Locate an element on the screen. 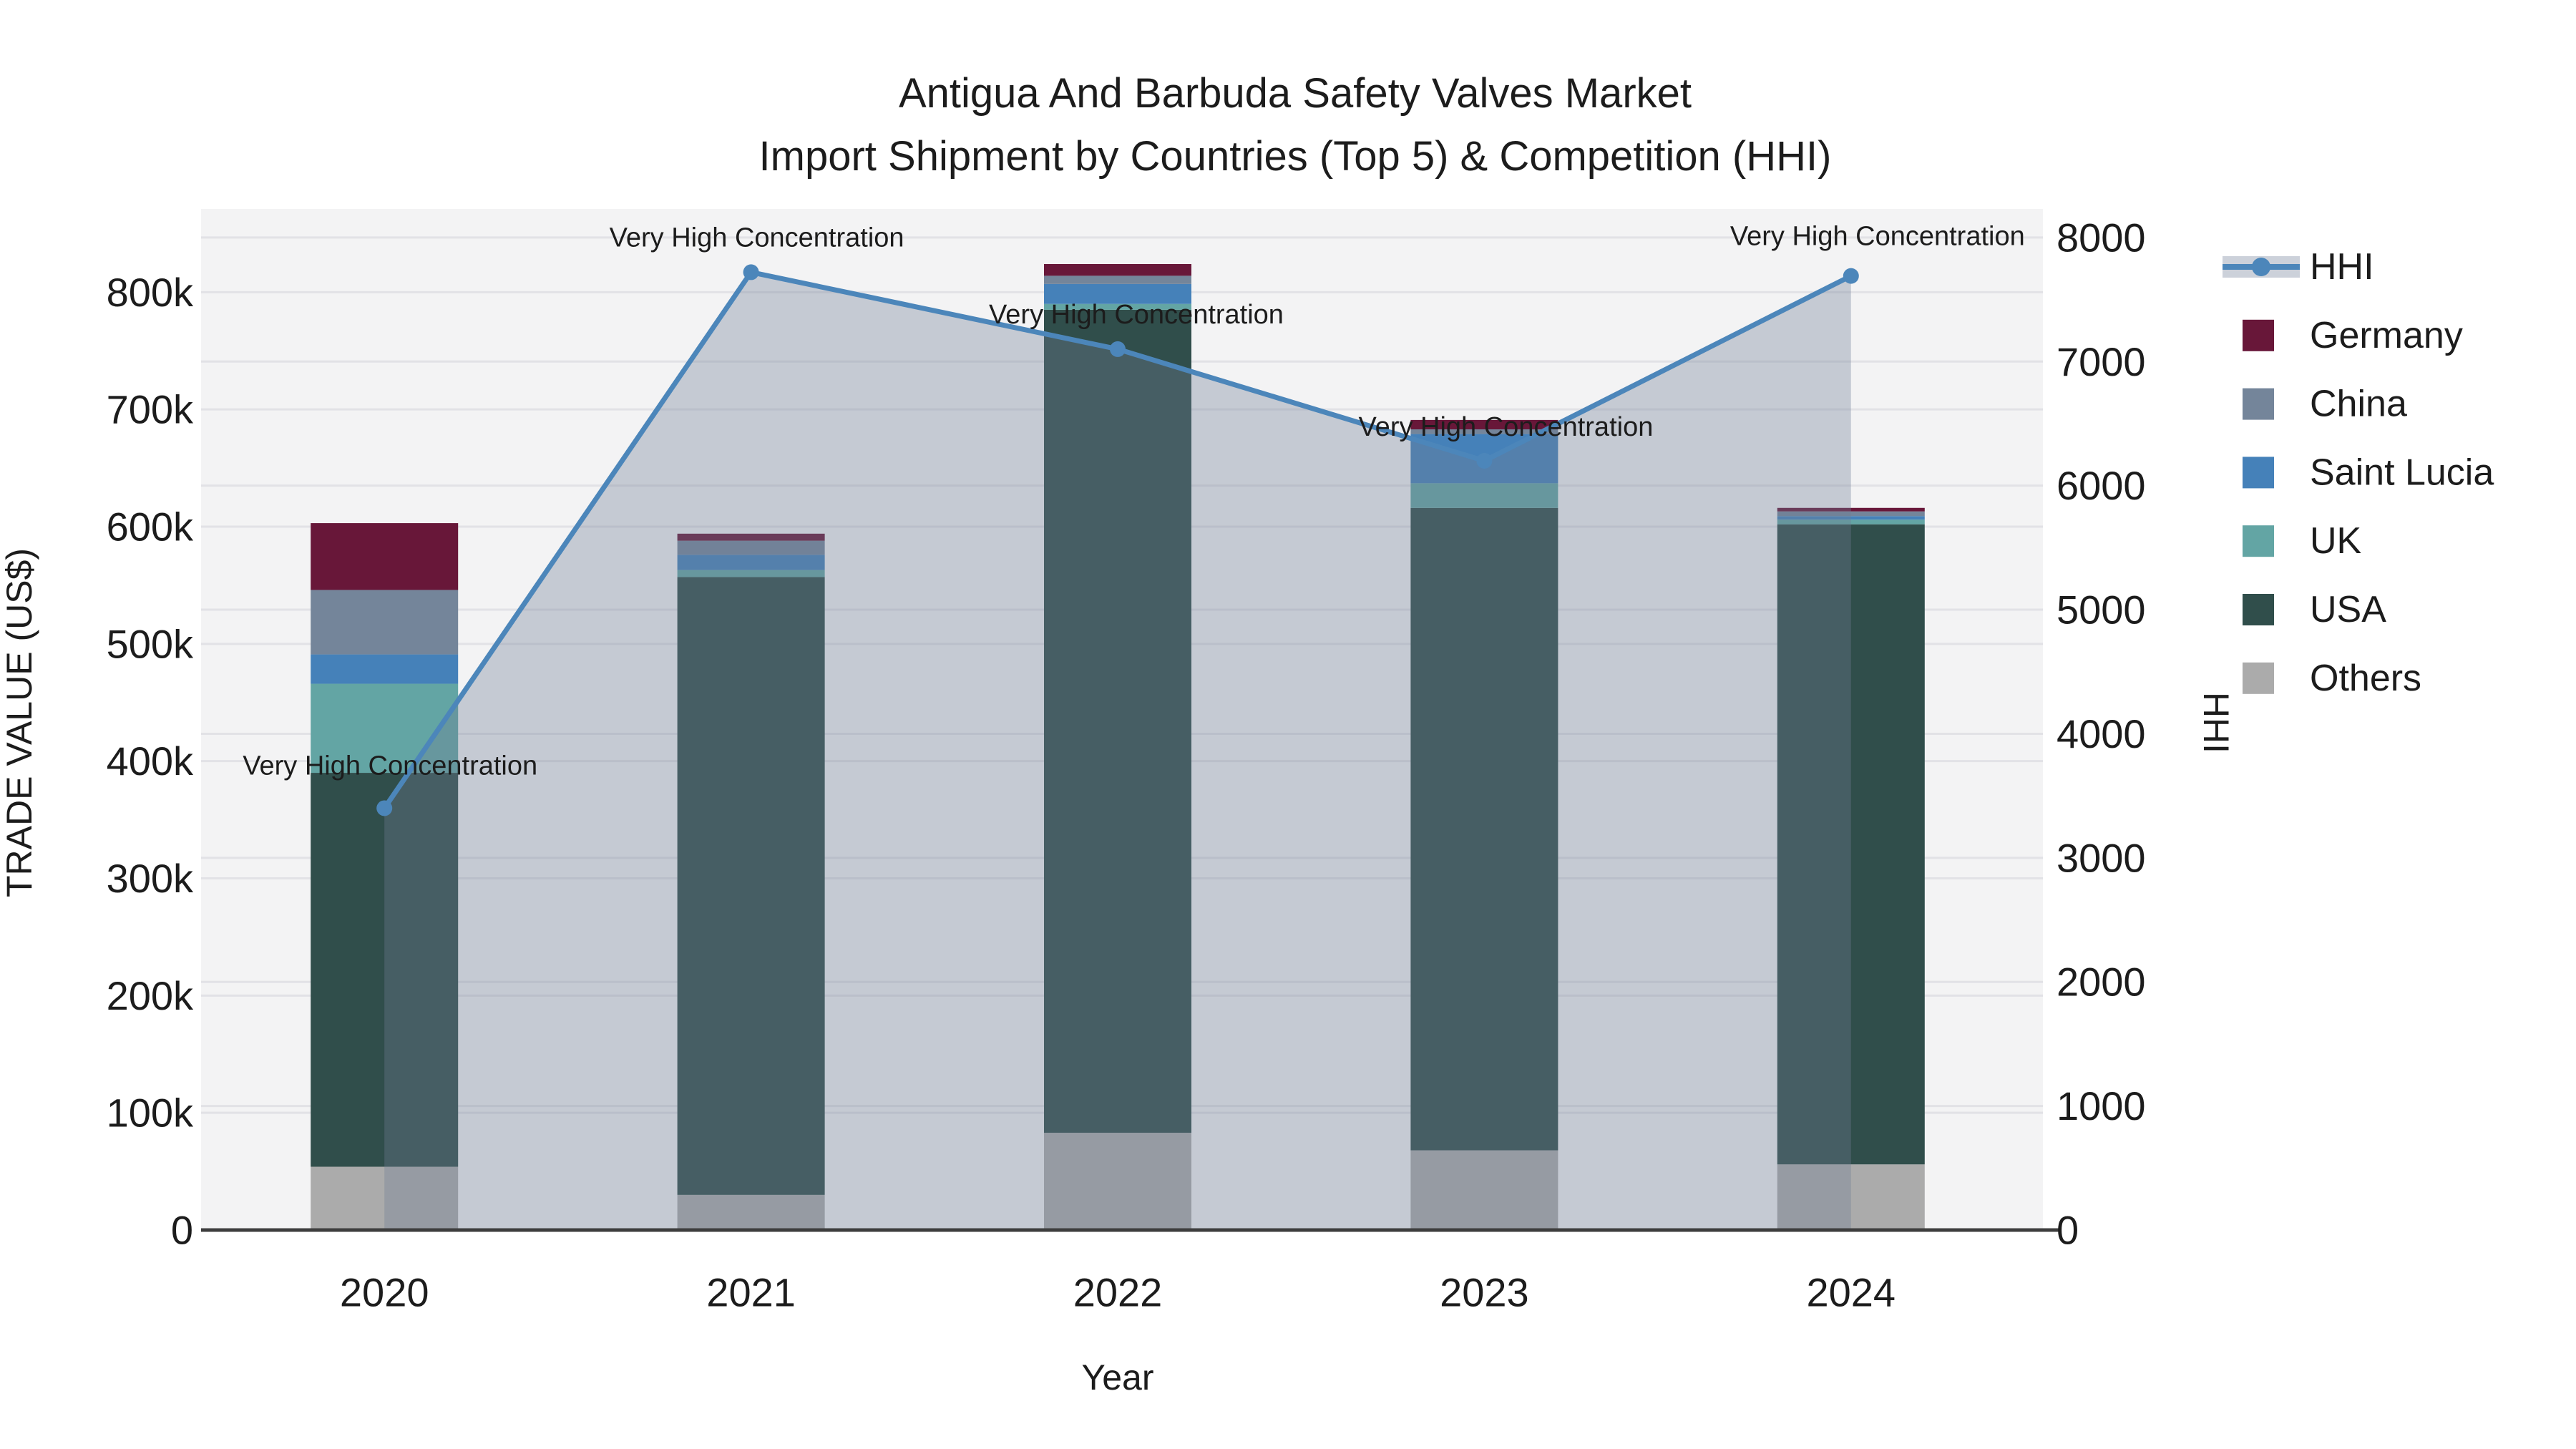  x-tick-label-2021: 2021 is located at coordinates (751, 1292).